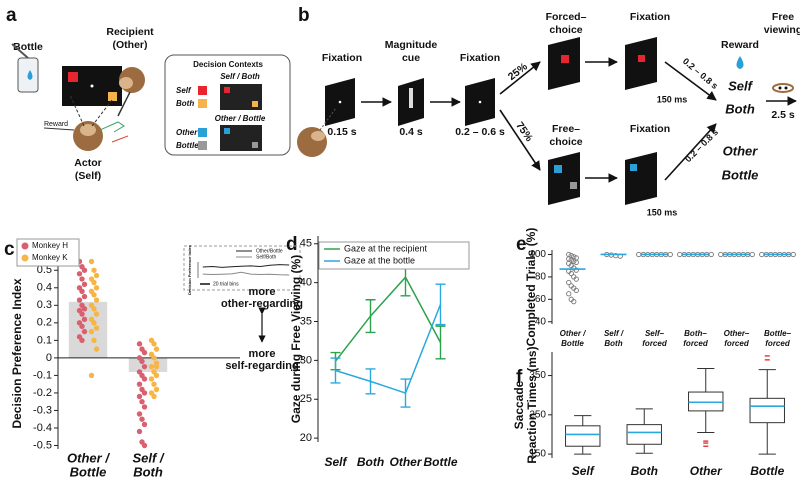 The width and height of the screenshot is (800, 482). What do you see at coordinates (521, 244) in the screenshot?
I see `panel-label: e` at bounding box center [521, 244].